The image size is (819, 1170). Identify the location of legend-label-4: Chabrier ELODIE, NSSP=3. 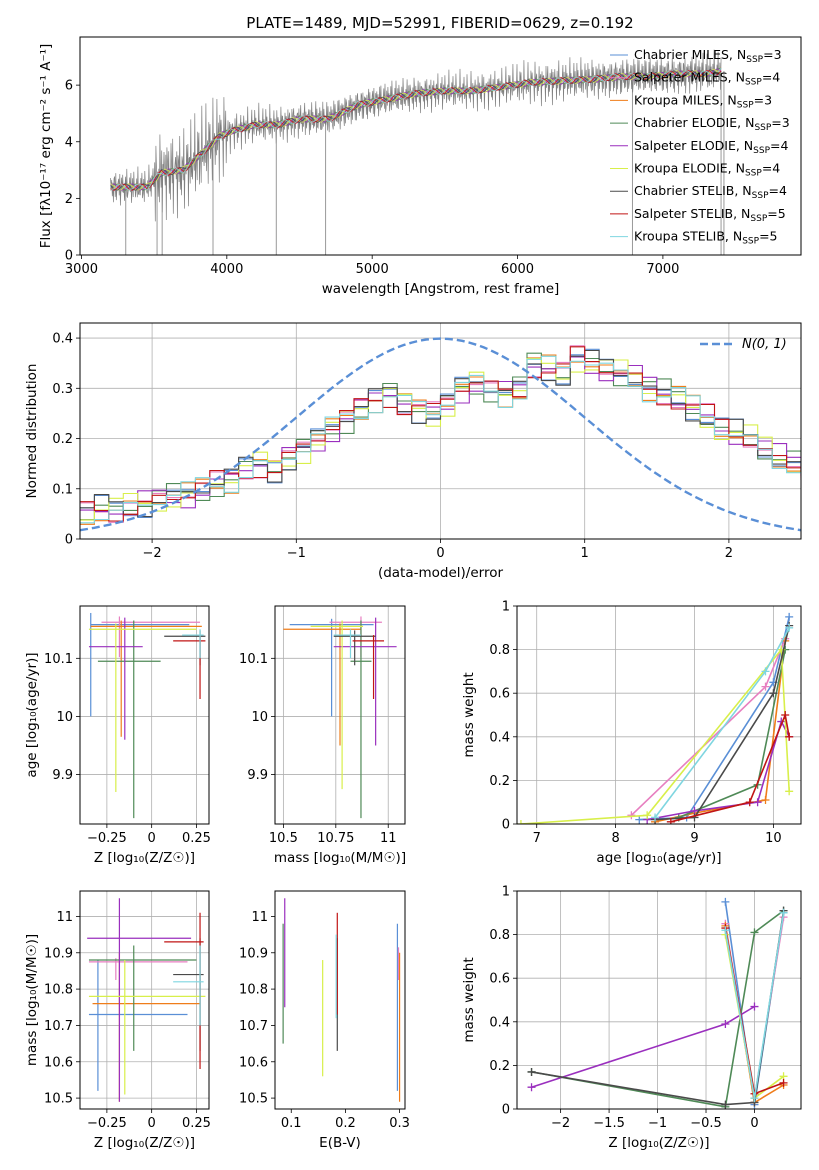
(712, 124).